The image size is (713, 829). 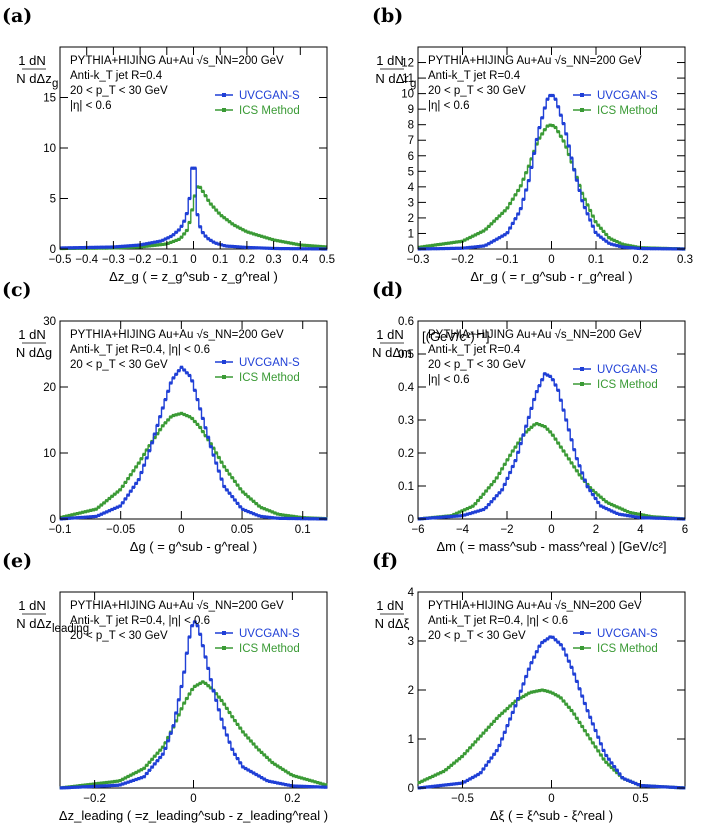 I want to click on y-axis-unit: [(GeV/c²)⁻¹], so click(x=456, y=336).